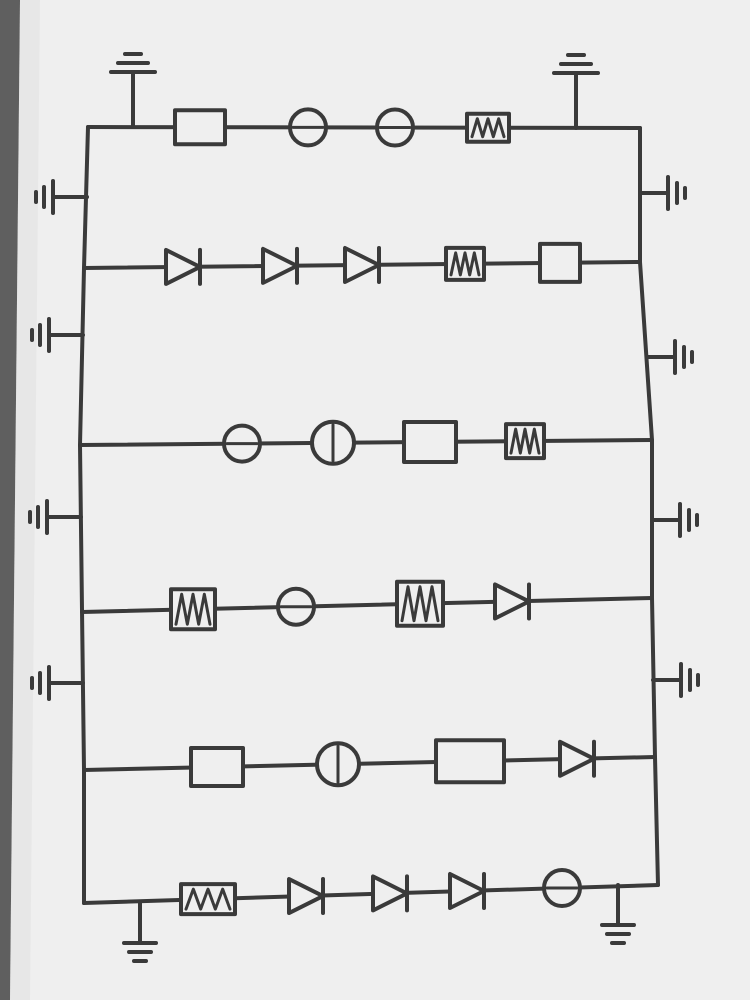 The height and width of the screenshot is (1000, 750). I want to click on paper-shade, so click(25, 500).